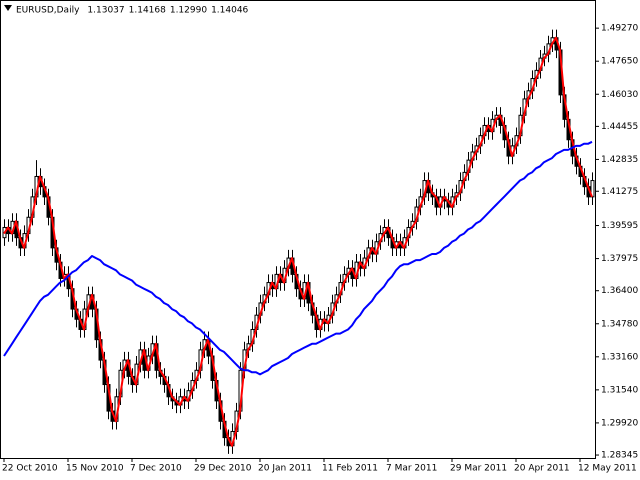 The image size is (640, 480). Describe the element at coordinates (619, 192) in the screenshot. I see `y-tick-label: 1.41275` at that location.